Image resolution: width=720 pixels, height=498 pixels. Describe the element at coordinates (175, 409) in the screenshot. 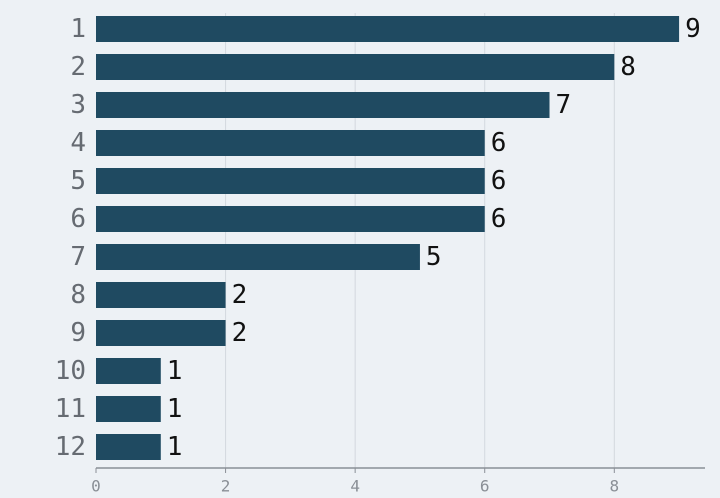

I see `value-label-11: 1` at that location.